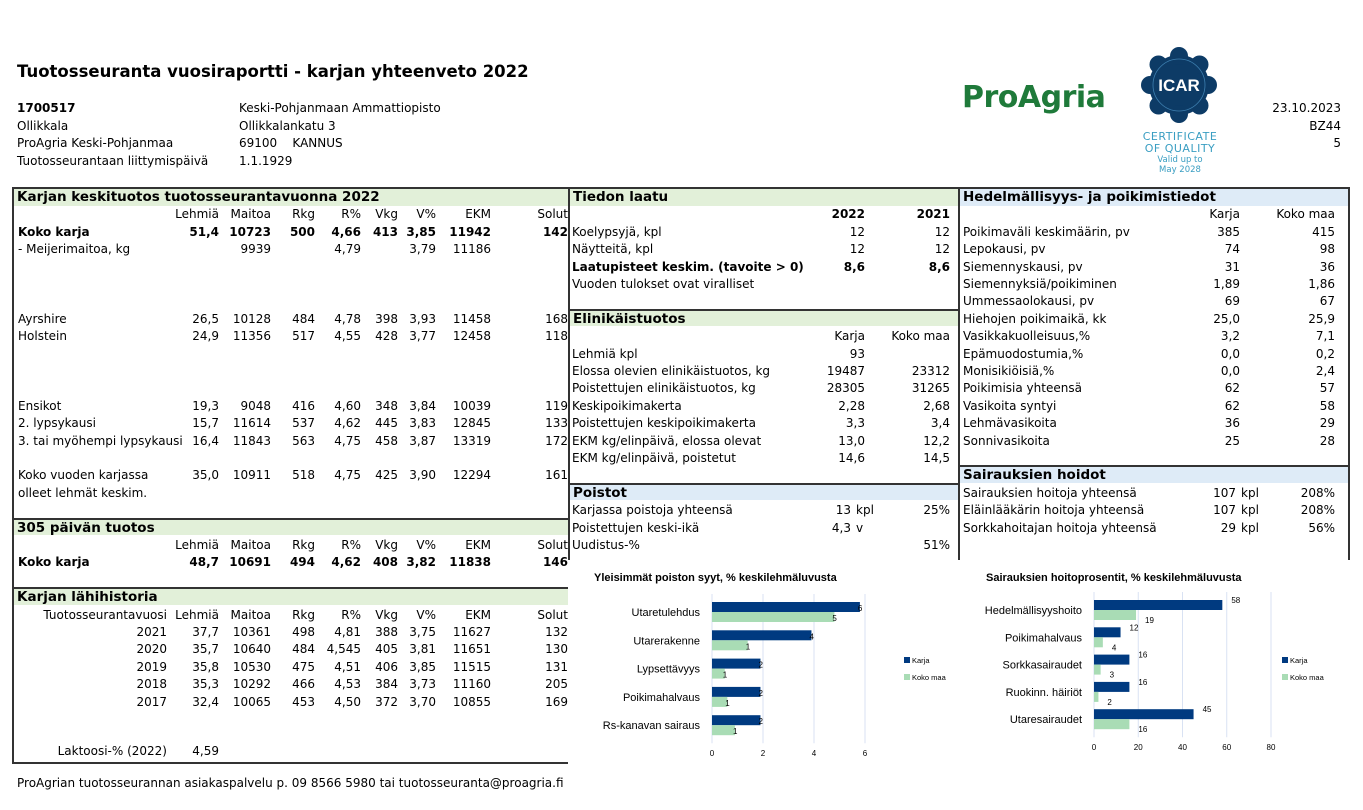 This screenshot has width=1363, height=810. I want to click on table-cell: 14,6, so click(851, 458).